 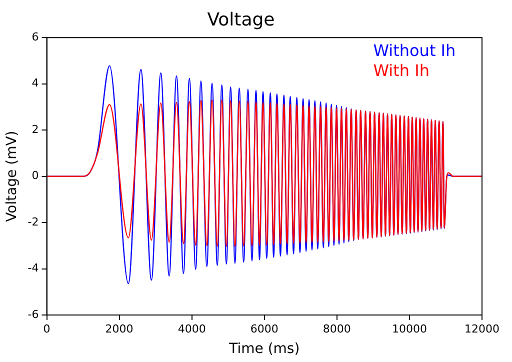 What do you see at coordinates (33, 314) in the screenshot?
I see `y-tick-label: -6` at bounding box center [33, 314].